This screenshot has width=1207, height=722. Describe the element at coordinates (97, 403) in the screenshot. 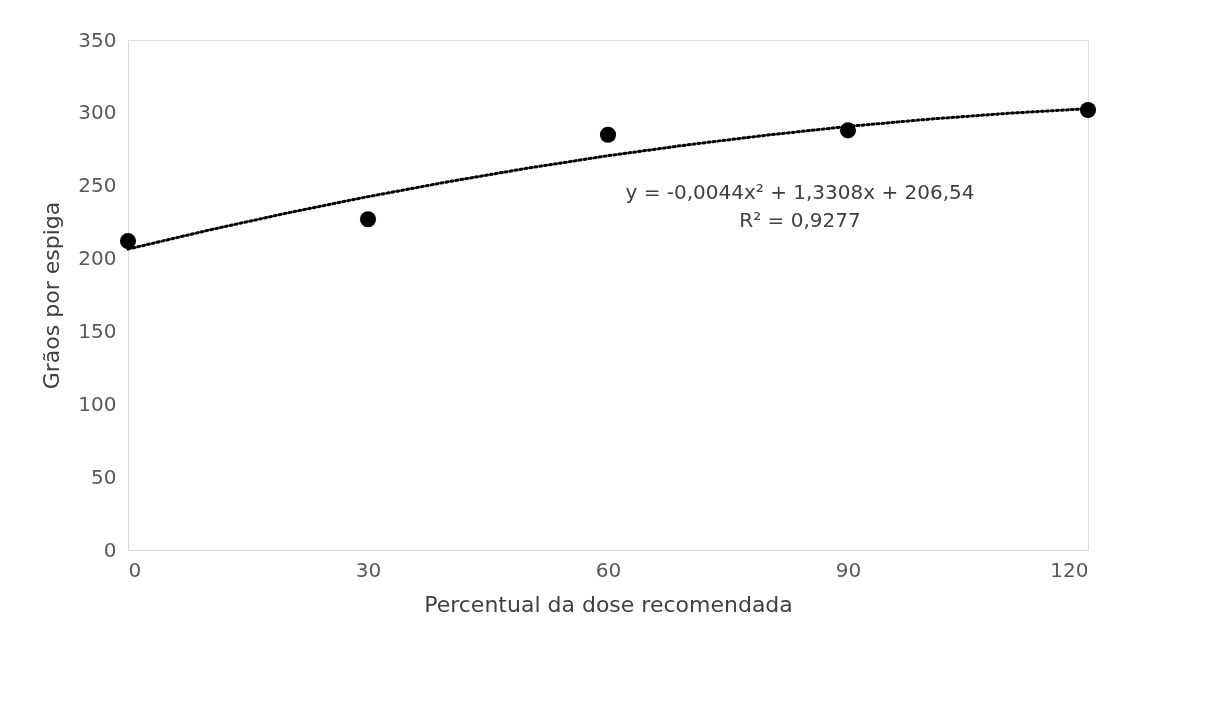

I see `y-tick-label: 100` at that location.